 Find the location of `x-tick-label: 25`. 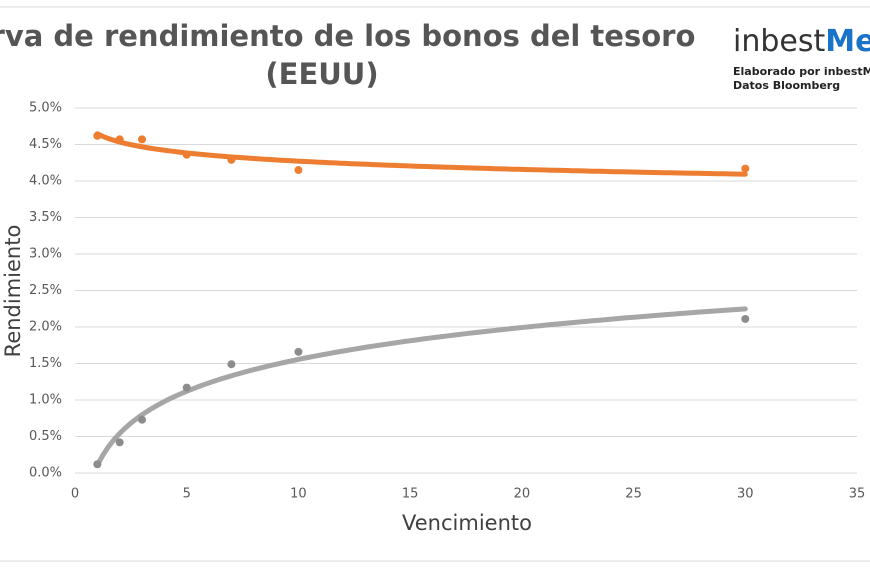

x-tick-label: 25 is located at coordinates (633, 494).